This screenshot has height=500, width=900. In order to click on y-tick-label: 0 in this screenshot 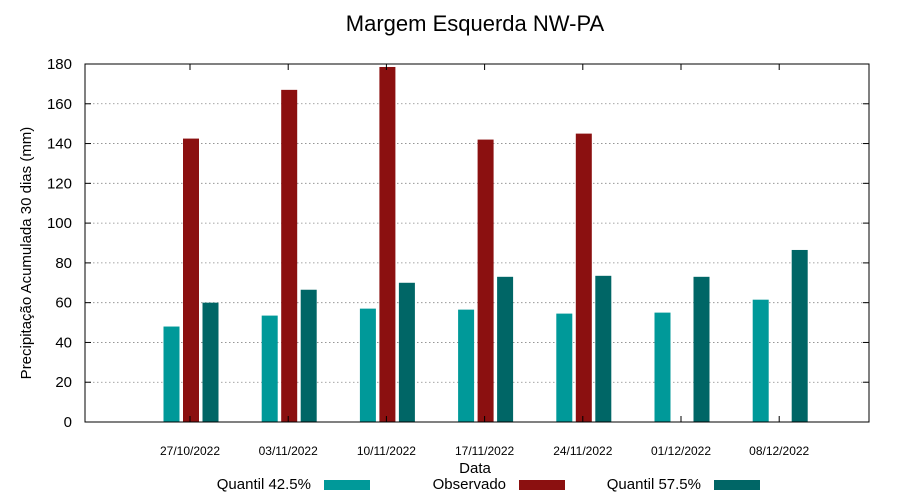, I will do `click(68, 422)`.